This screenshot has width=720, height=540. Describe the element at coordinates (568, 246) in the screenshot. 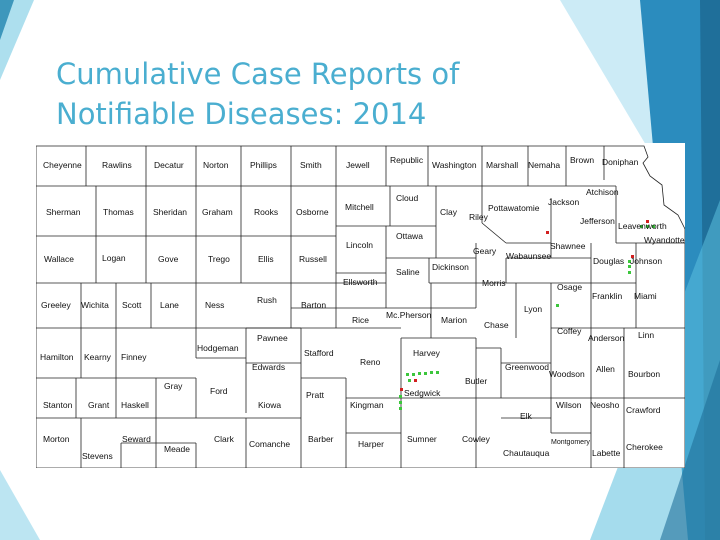

I see `county-label: Shawnee` at that location.